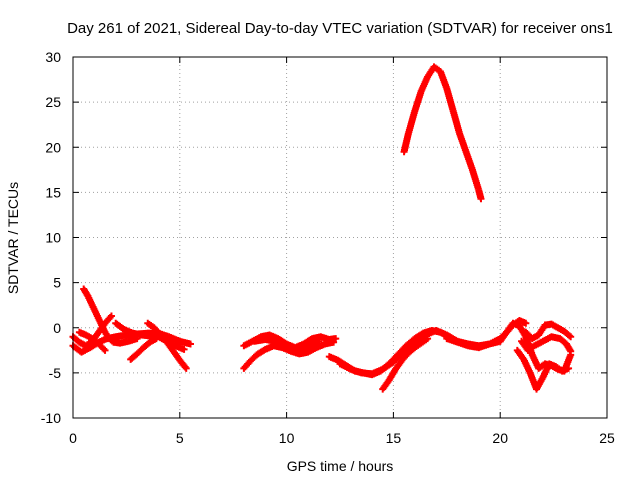  What do you see at coordinates (53, 238) in the screenshot?
I see `y-tick-label: 10` at bounding box center [53, 238].